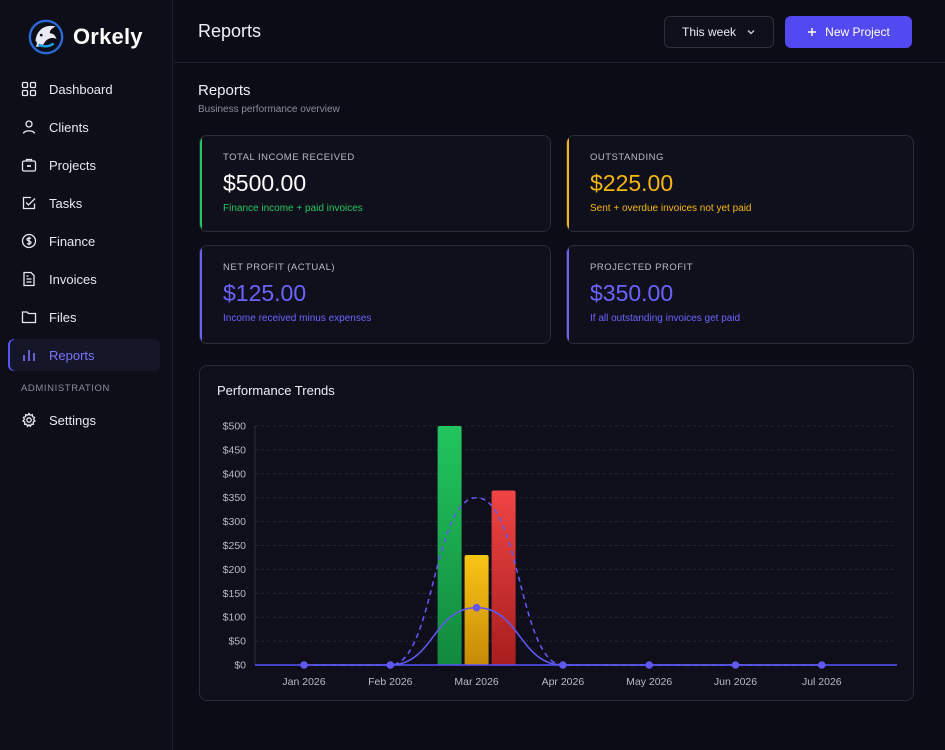 This screenshot has width=945, height=750. Describe the element at coordinates (751, 32) in the screenshot. I see `chevron-down-icon` at that location.